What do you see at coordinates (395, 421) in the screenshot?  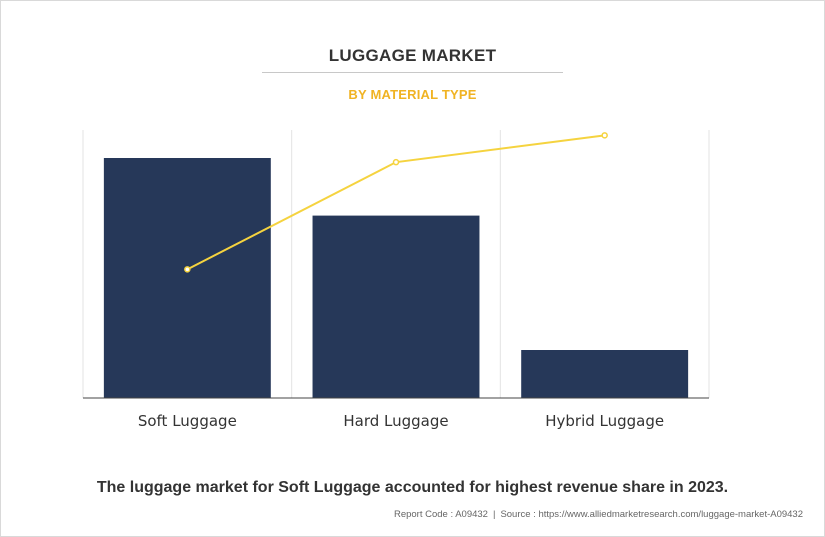 I see `category-label: Hard Luggage` at bounding box center [395, 421].